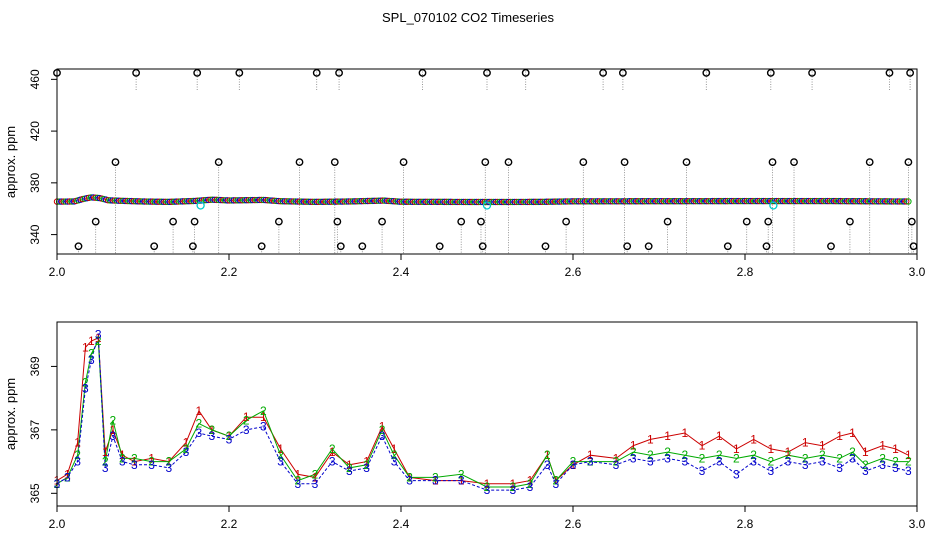 The image size is (936, 540). I want to click on panel2-x-tick-label: 2.4, so click(401, 524).